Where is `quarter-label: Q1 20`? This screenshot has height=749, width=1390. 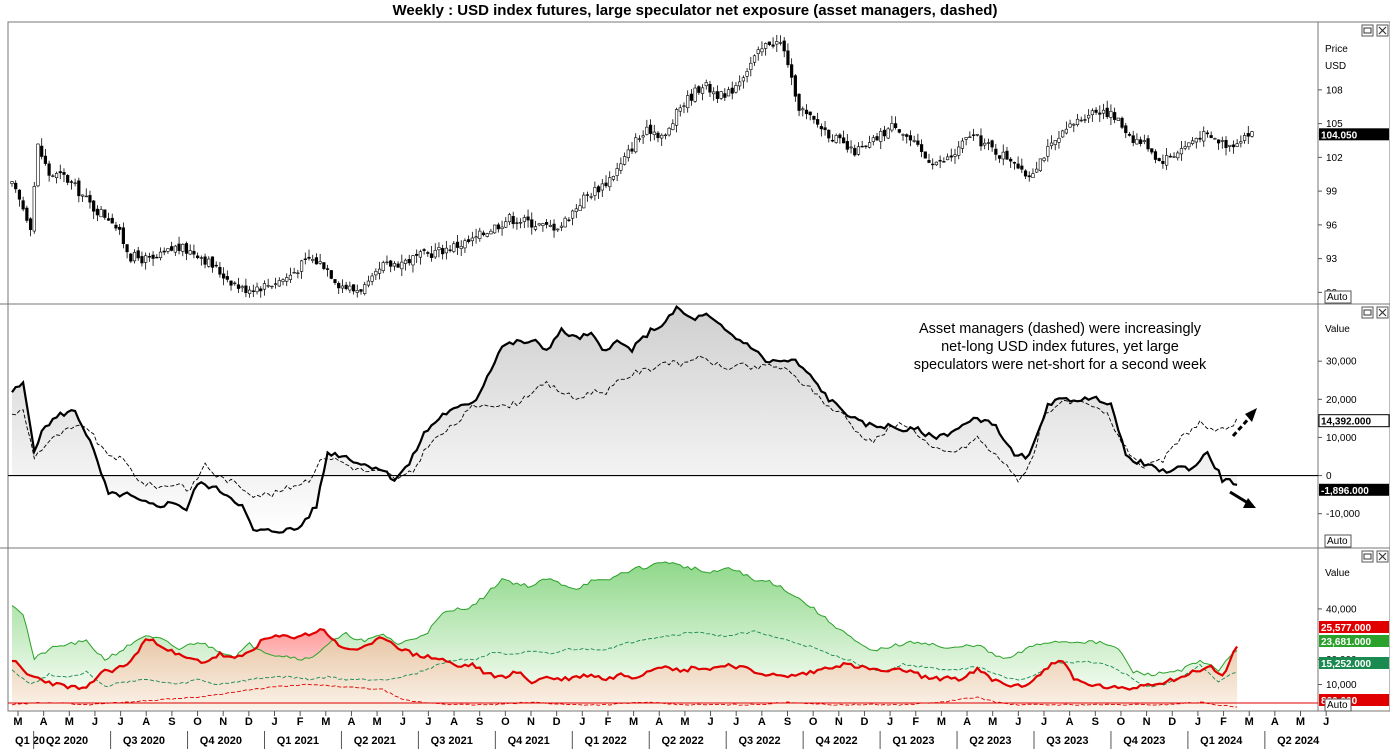
quarter-label: Q1 20 is located at coordinates (30, 741).